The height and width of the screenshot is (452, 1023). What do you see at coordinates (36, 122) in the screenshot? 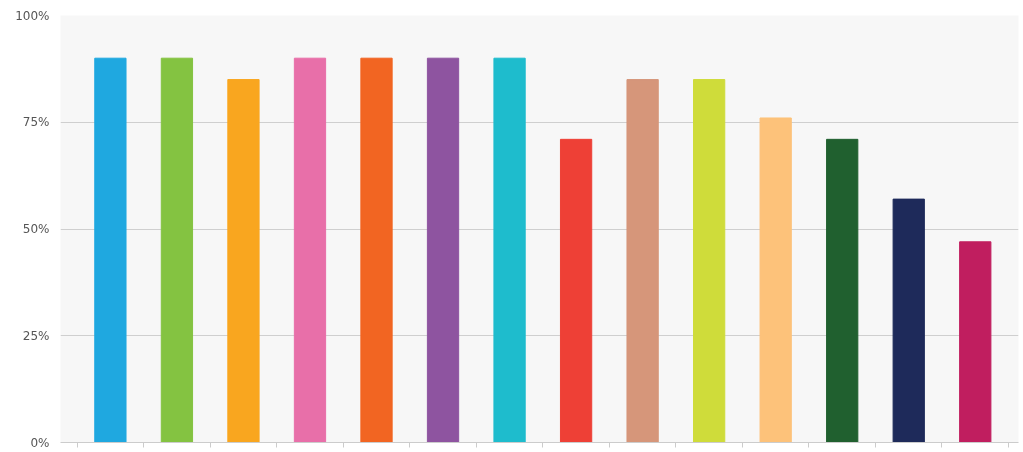
I see `y-tick-label: 75%` at bounding box center [36, 122].